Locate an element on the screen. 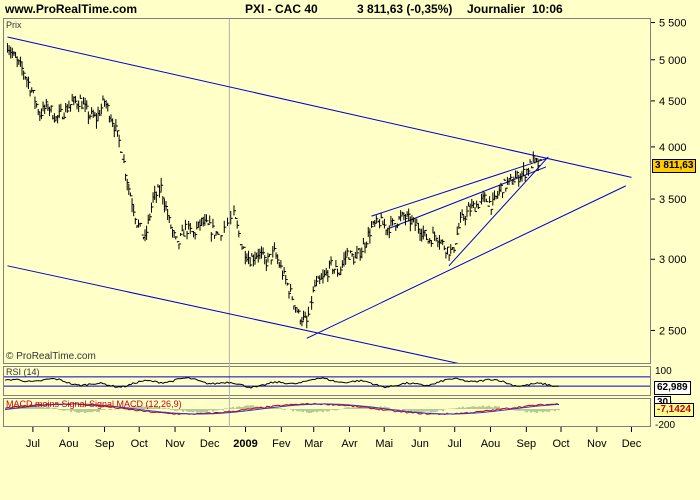 Image resolution: width=700 pixels, height=500 pixels. y-tick-label: 5 000 is located at coordinates (673, 61).